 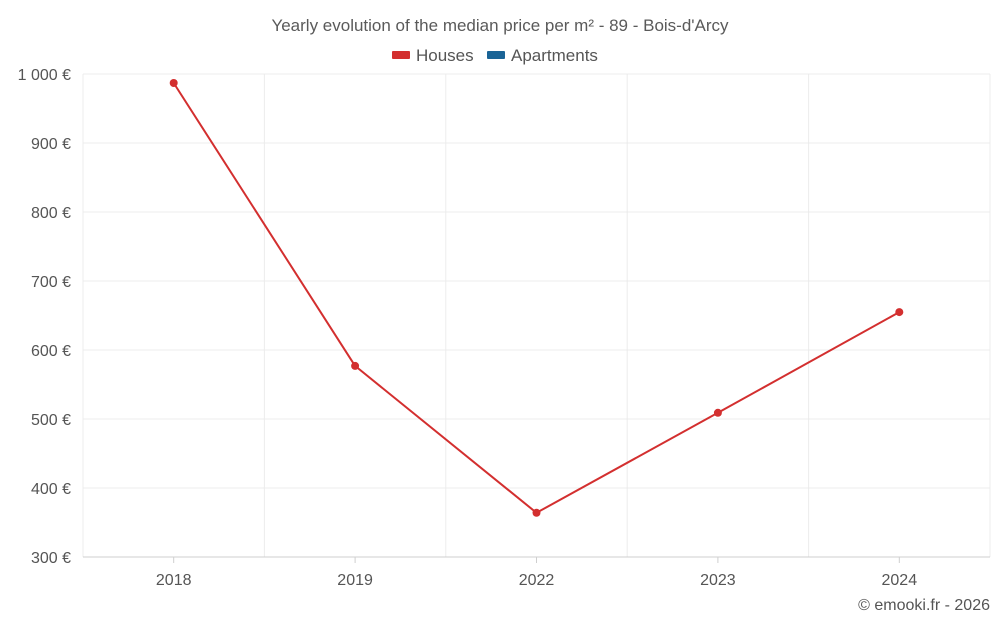 I want to click on legend: Houses Apartments, so click(x=495, y=55).